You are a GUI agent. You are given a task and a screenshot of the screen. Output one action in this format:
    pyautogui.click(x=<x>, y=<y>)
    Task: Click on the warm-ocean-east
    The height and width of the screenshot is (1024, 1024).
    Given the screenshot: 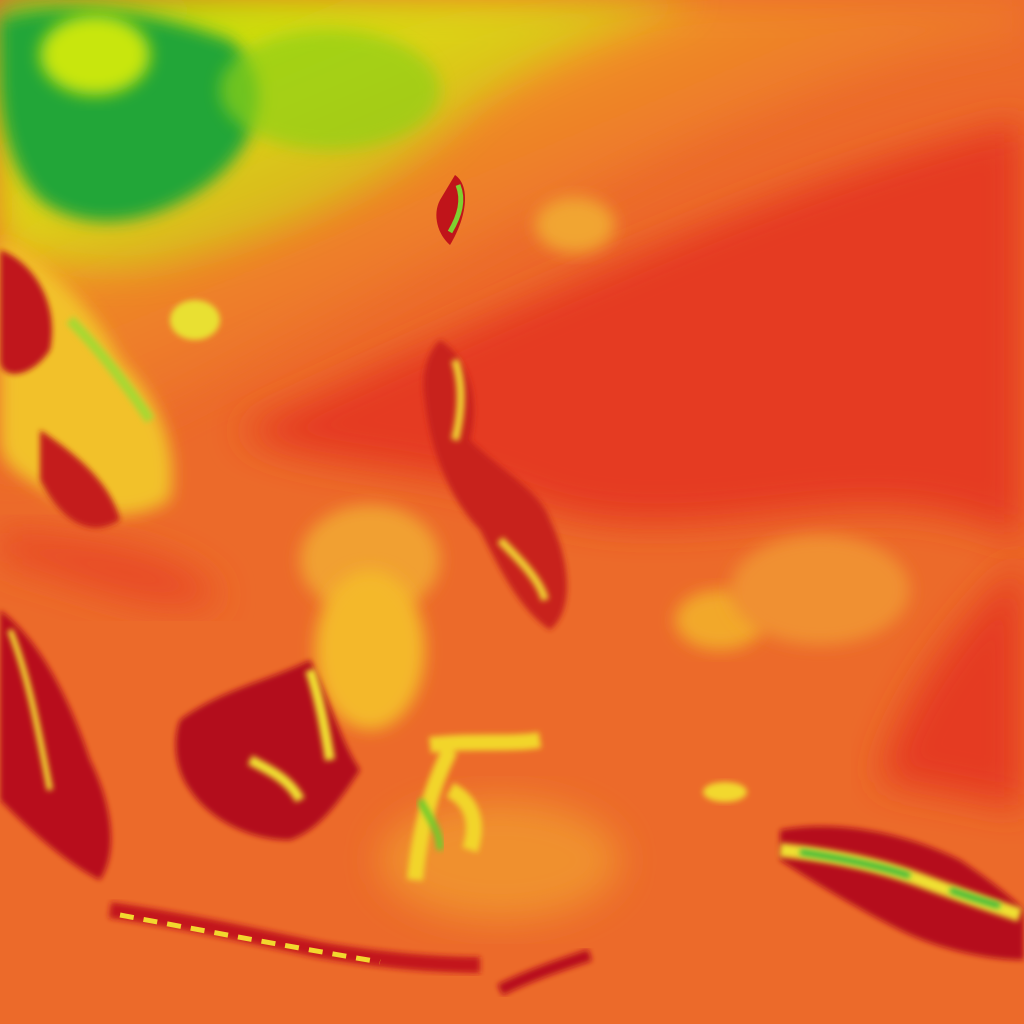 What is the action you would take?
    pyautogui.click(x=952, y=685)
    